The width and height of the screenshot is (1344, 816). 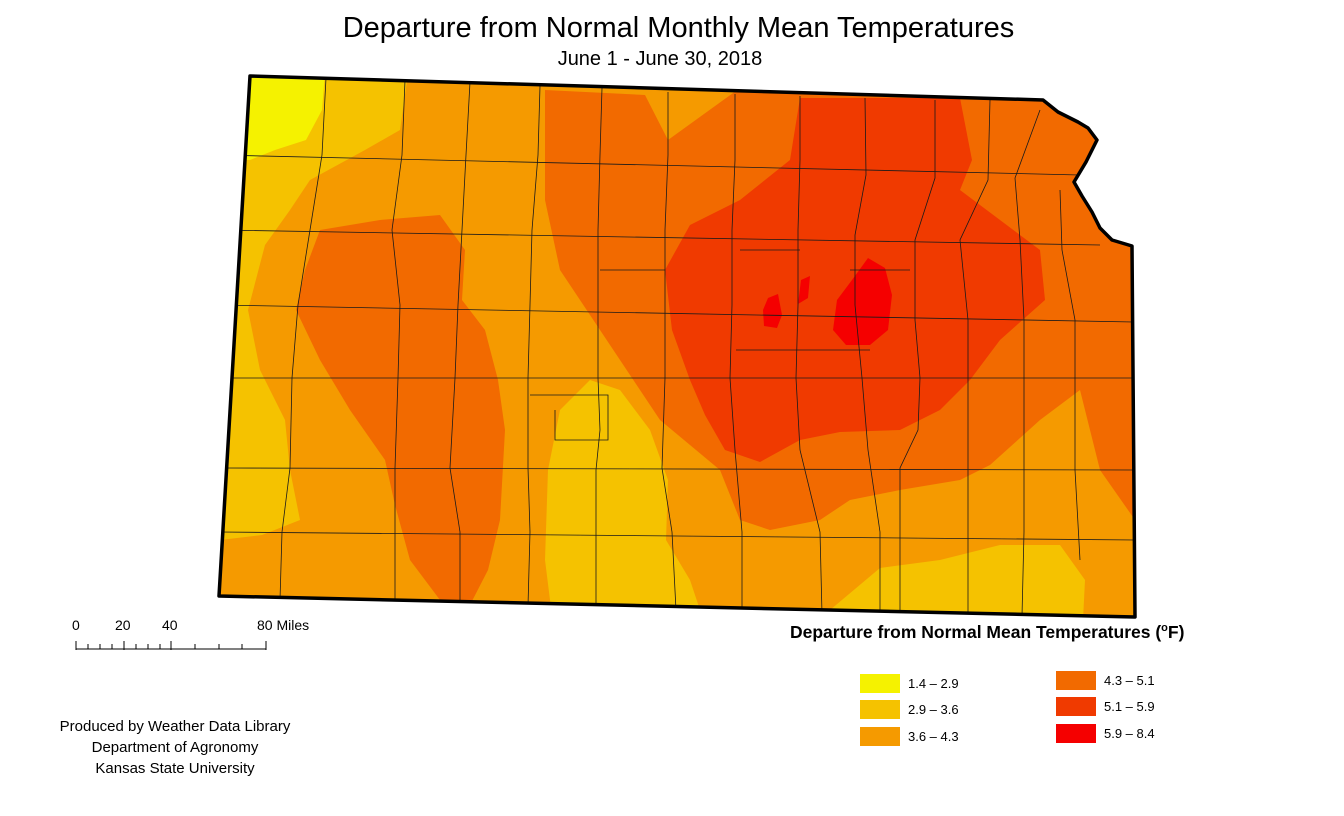 I want to click on legend-item-1: 1.4 – 2.9, so click(x=909, y=683).